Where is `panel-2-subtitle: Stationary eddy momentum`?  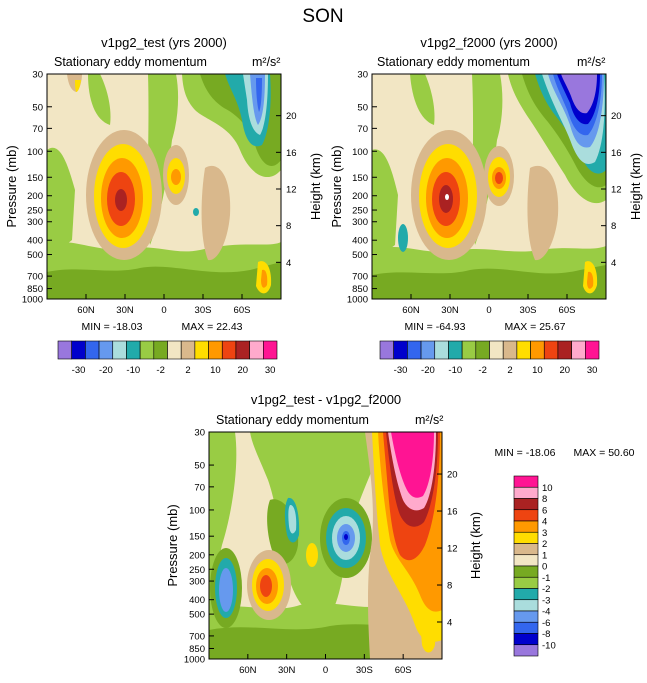
panel-2-subtitle: Stationary eddy momentum is located at coordinates (453, 62).